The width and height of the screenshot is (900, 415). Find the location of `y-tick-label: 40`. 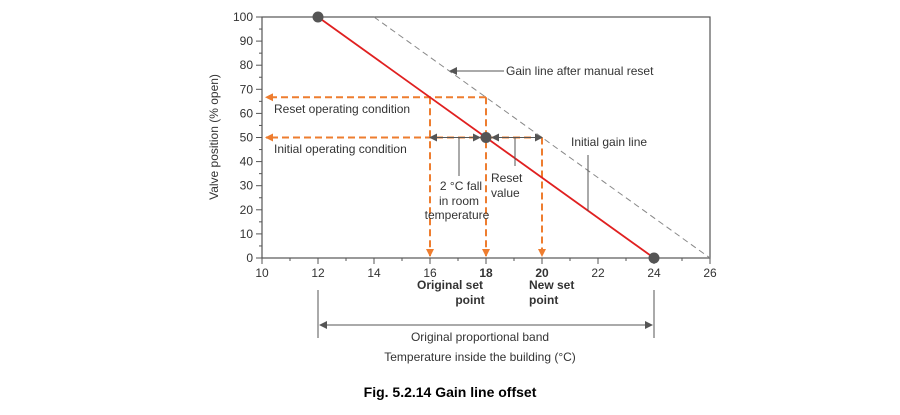

y-tick-label: 40 is located at coordinates (247, 162).